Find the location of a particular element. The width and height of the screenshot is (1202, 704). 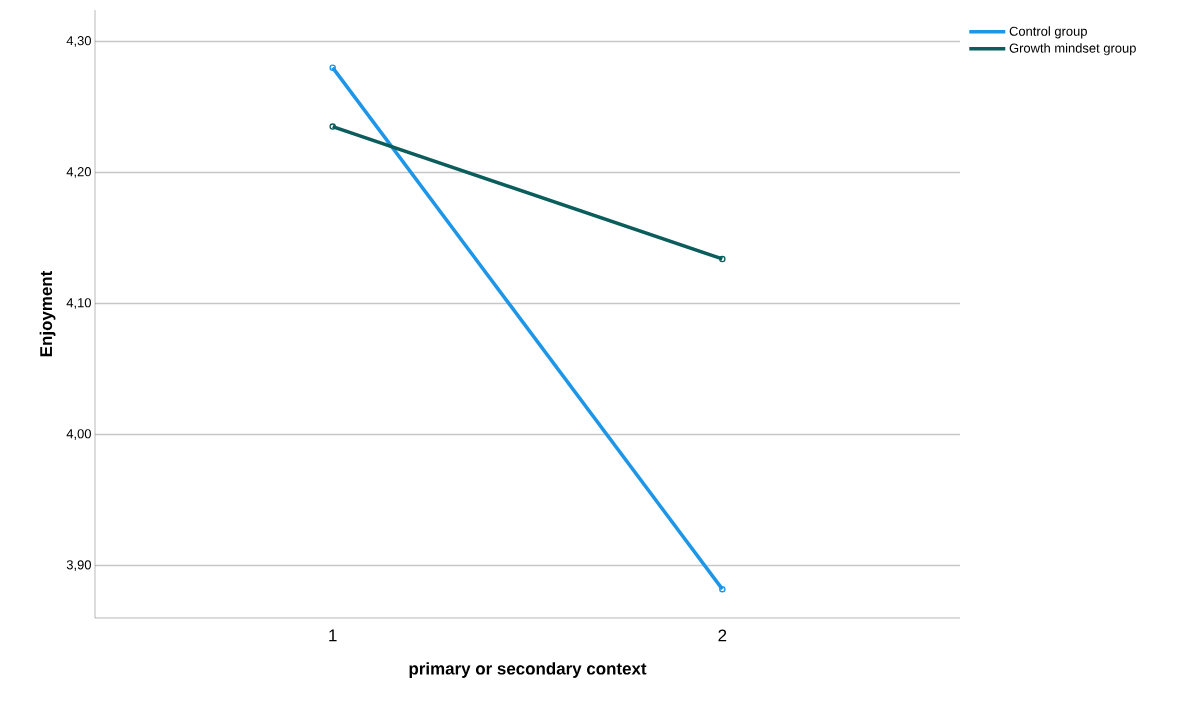

x-tick-label: 2 is located at coordinates (722, 635).